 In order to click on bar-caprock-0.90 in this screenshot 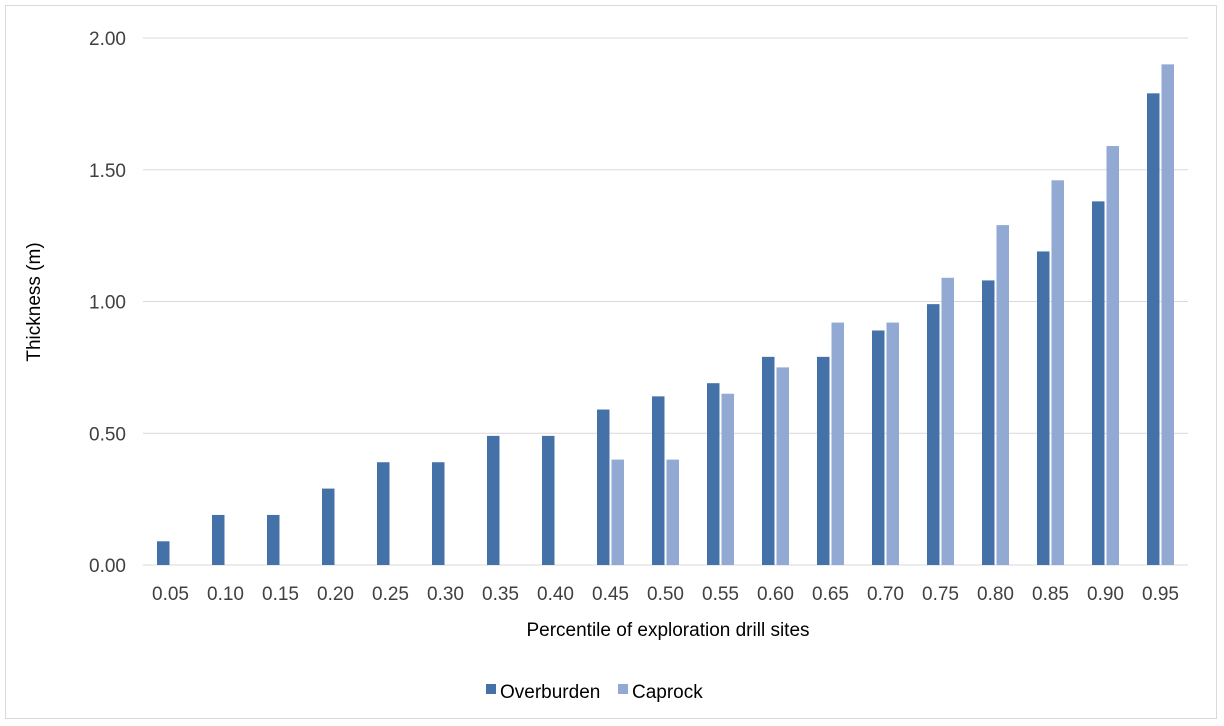, I will do `click(1113, 355)`.